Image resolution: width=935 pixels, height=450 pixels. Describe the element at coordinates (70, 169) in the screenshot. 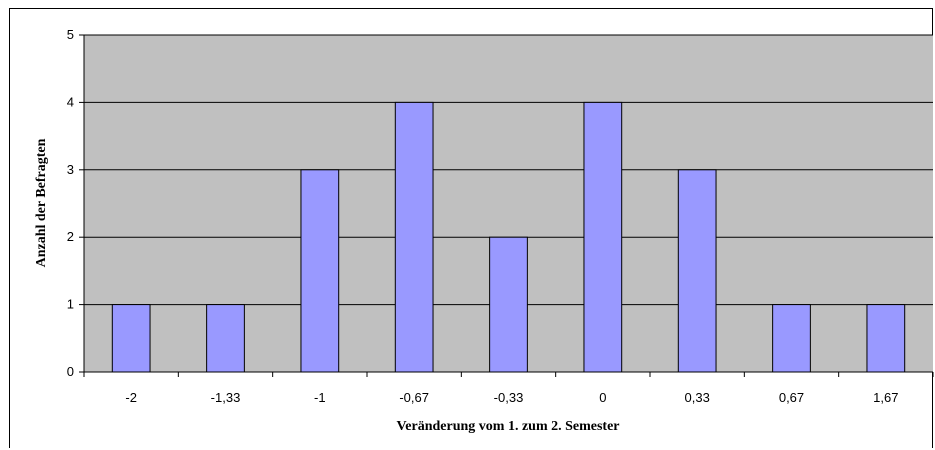

I see `y-tick-label: 3` at that location.